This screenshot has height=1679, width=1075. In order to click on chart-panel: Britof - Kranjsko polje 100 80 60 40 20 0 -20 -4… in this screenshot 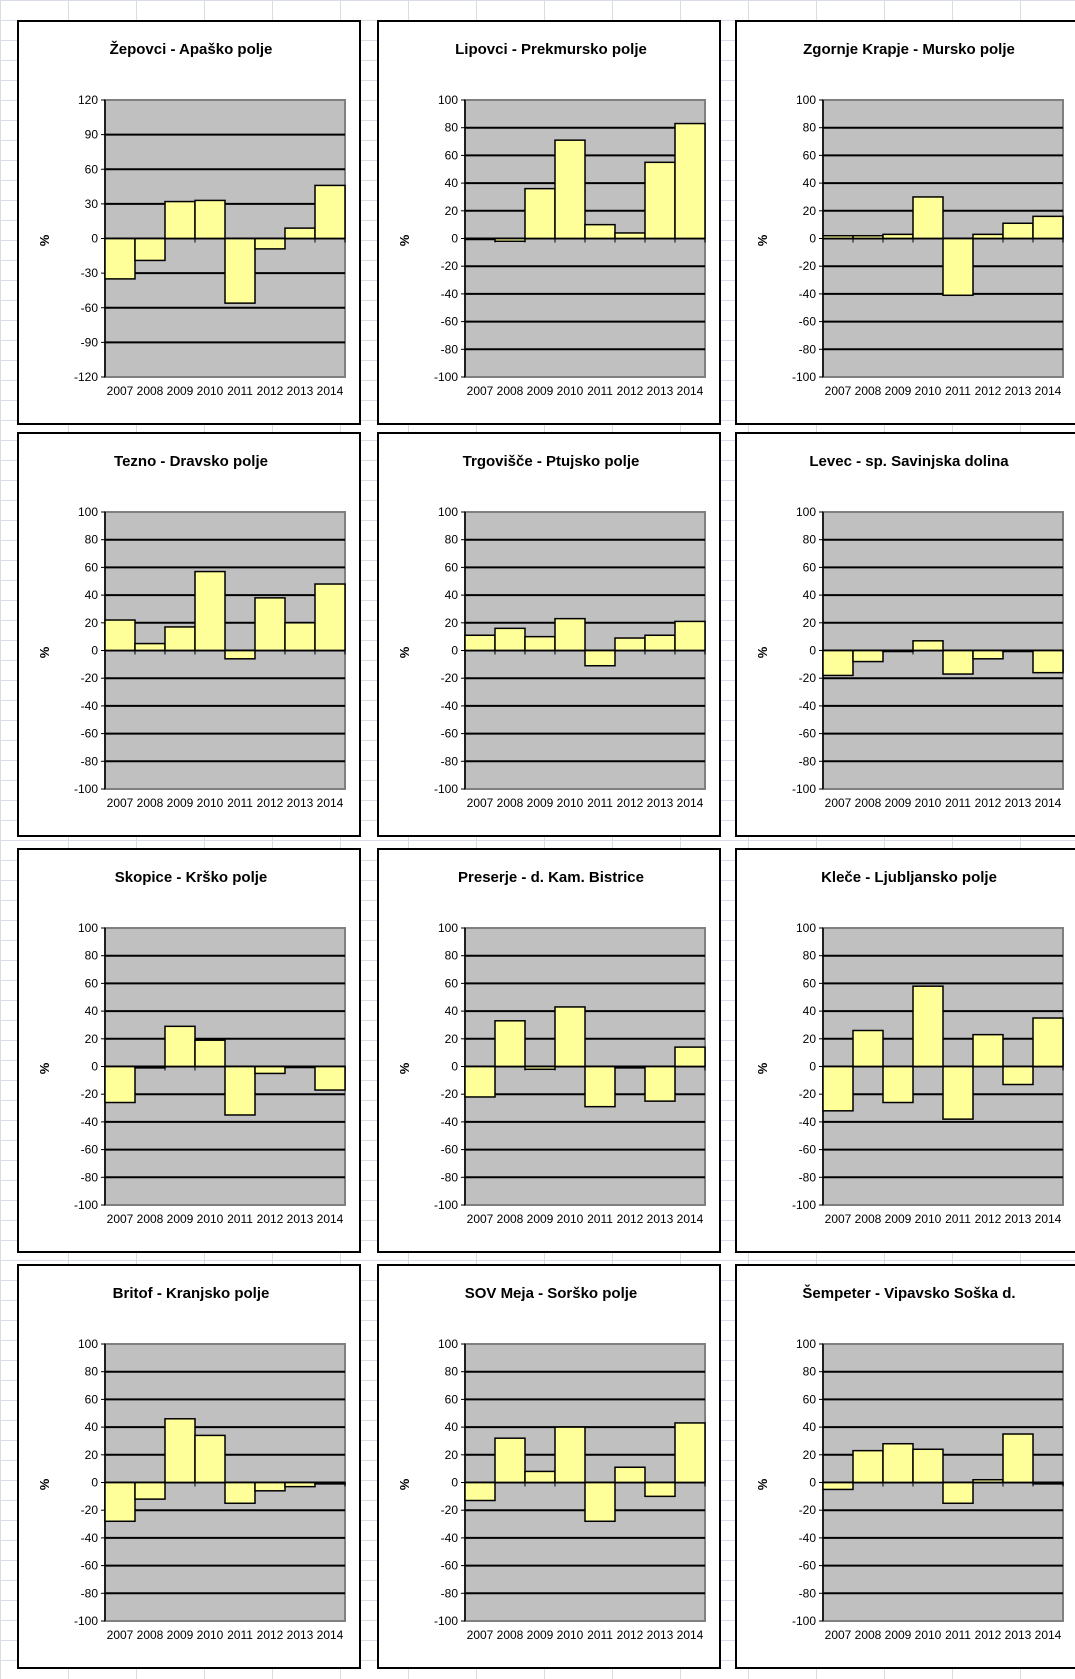, I will do `click(189, 1466)`.